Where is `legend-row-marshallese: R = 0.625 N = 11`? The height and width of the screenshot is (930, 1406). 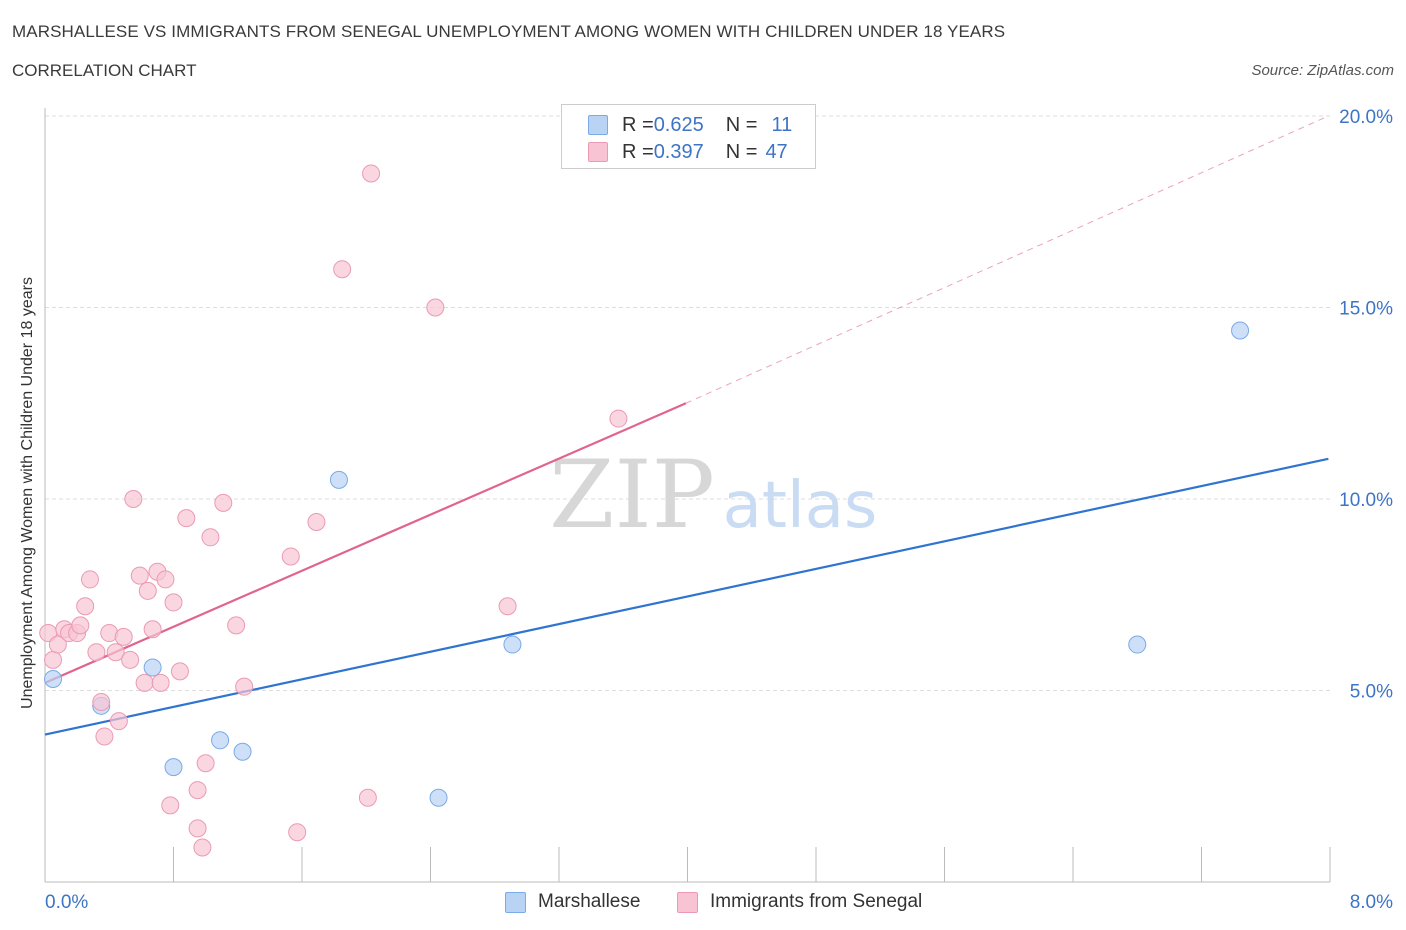 legend-row-marshallese: R = 0.625 N = 11 is located at coordinates (690, 125).